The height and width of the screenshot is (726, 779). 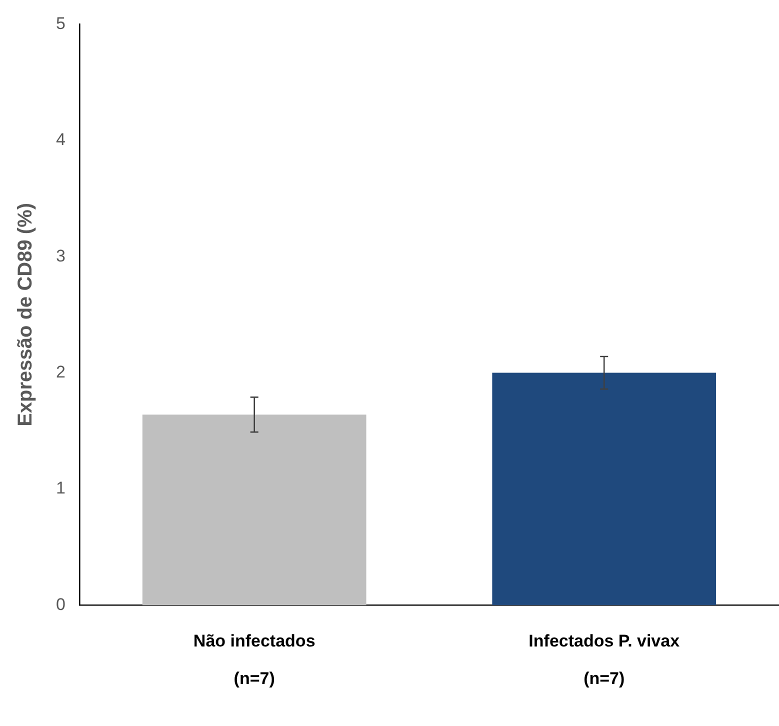 I want to click on y-tick-label: 5, so click(x=61, y=23).